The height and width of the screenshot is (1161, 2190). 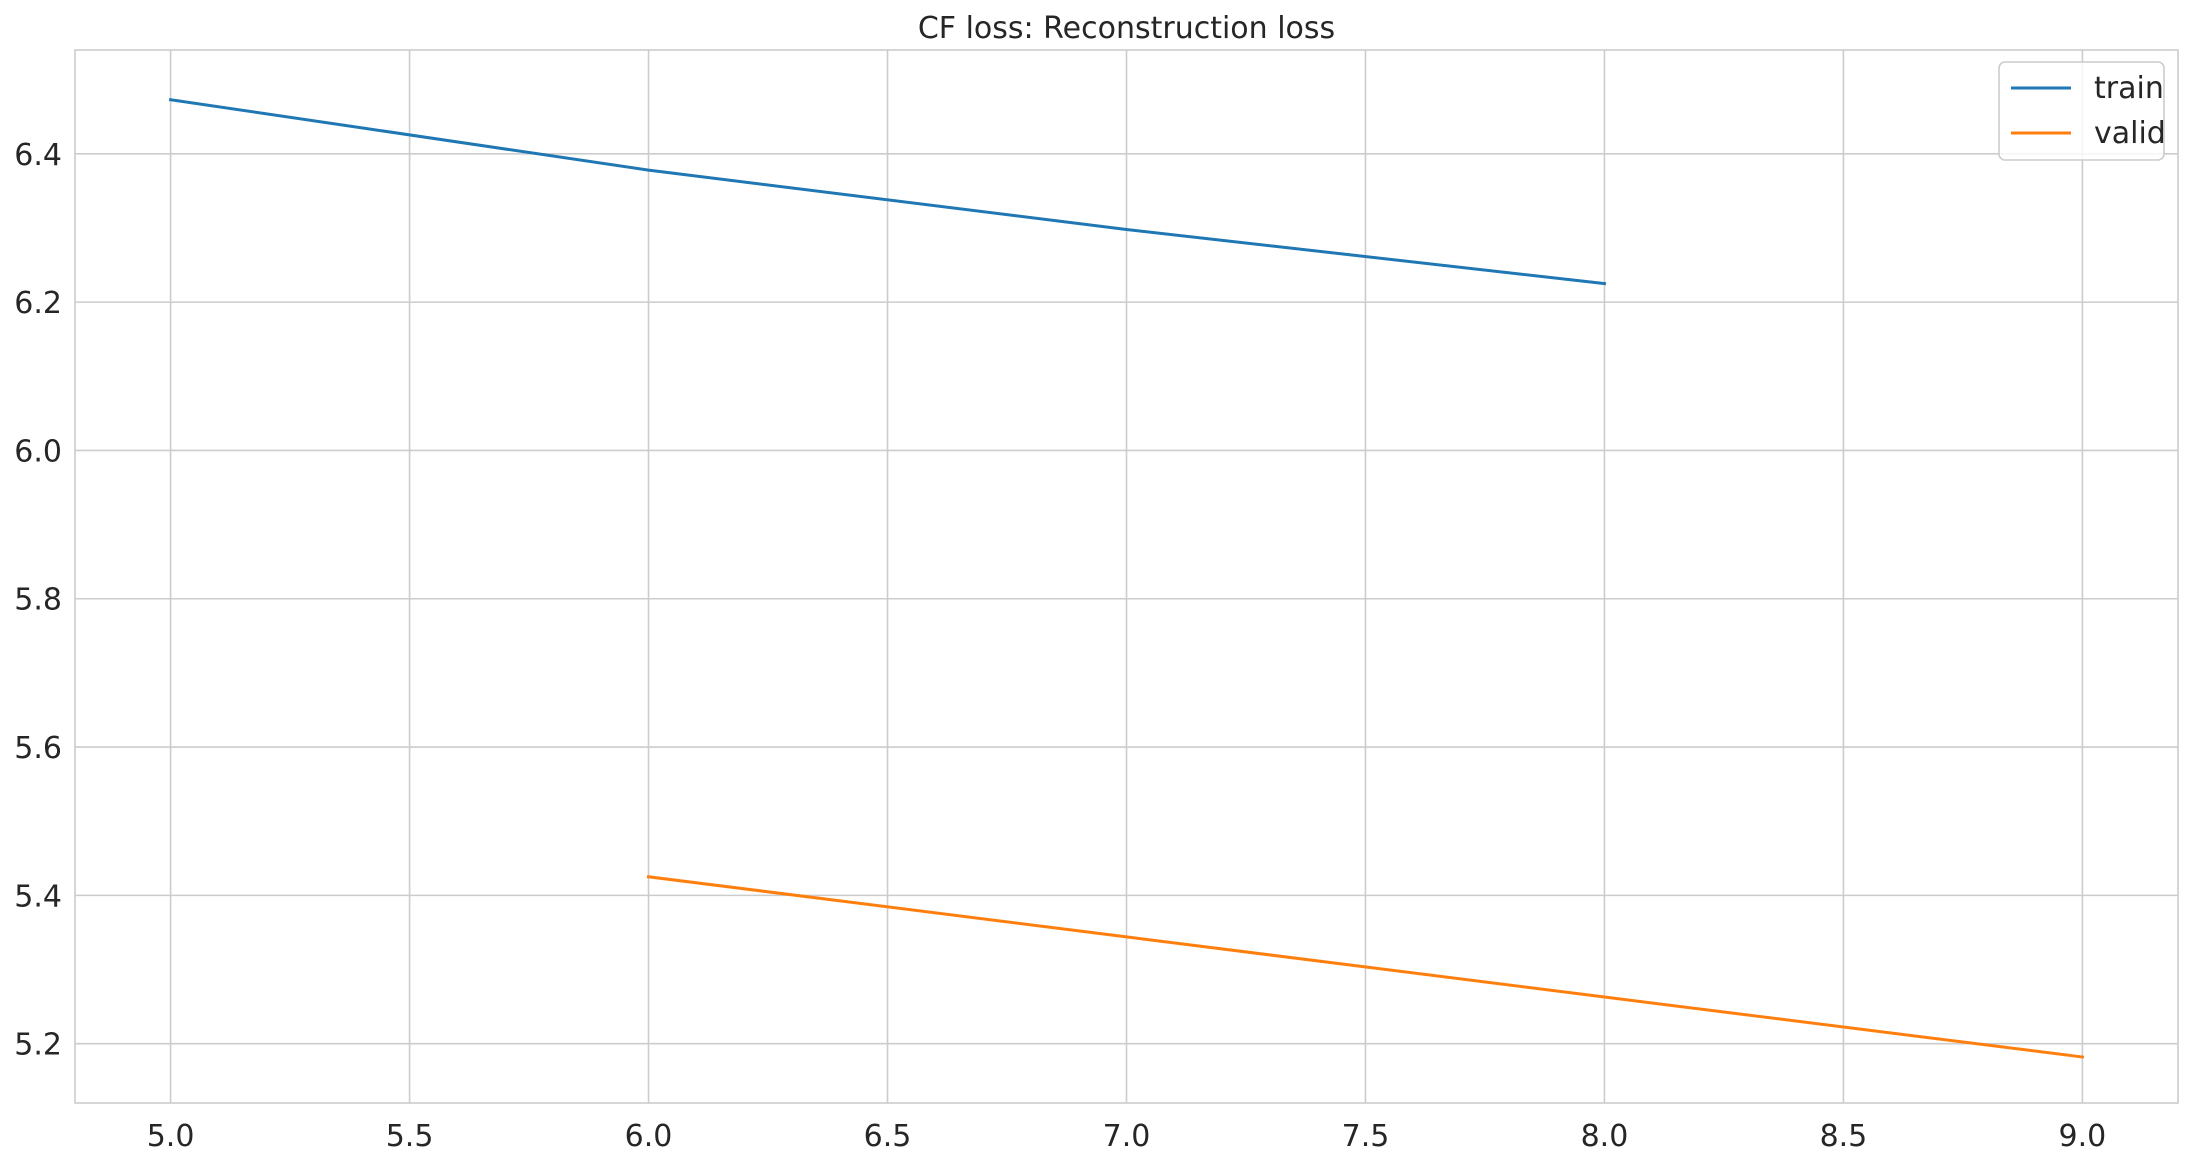 What do you see at coordinates (2083, 1136) in the screenshot?
I see `x-tick-label: 9.0` at bounding box center [2083, 1136].